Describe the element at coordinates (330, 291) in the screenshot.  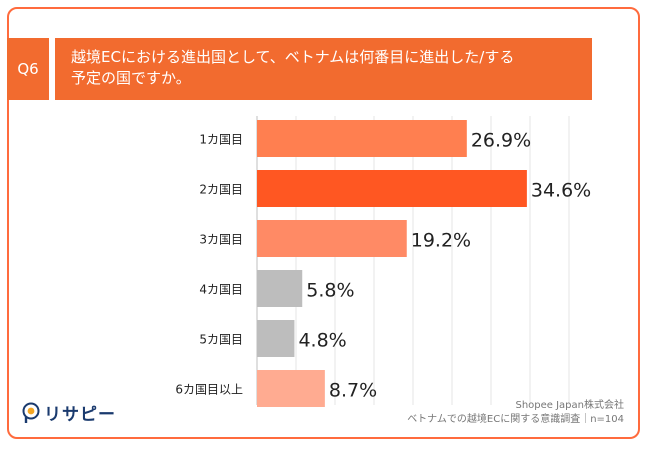
I see `value-label: 5.8%` at that location.